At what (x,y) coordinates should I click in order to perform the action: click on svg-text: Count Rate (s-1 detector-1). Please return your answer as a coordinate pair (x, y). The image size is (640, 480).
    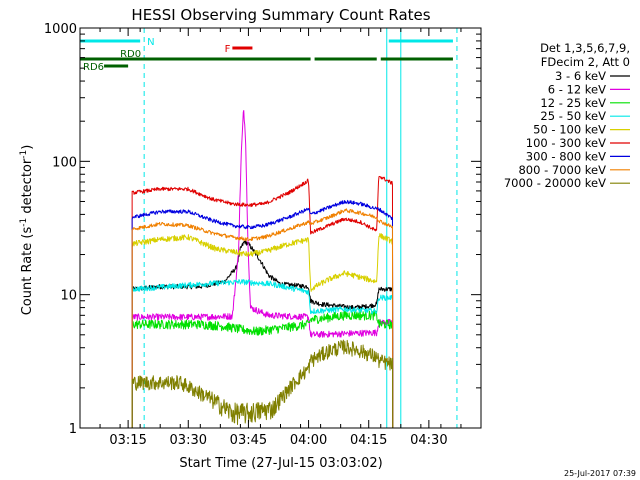
    Looking at the image, I should click on (27, 230).